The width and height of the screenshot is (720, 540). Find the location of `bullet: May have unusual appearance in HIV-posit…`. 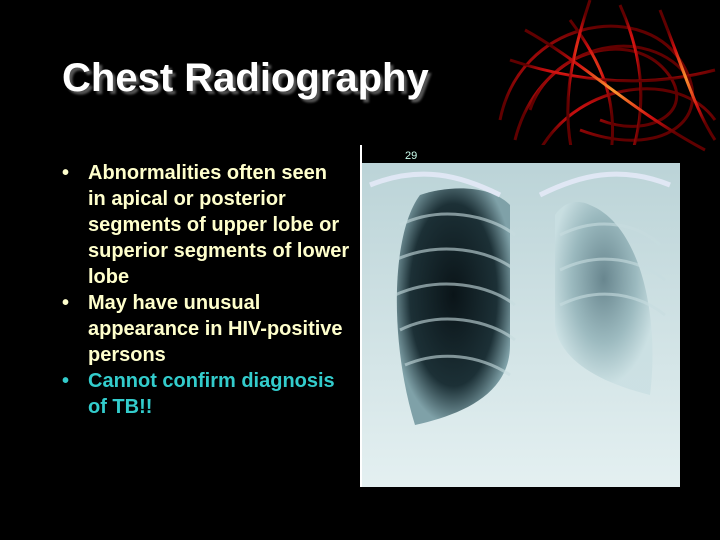

bullet: May have unusual appearance in HIV-posit… is located at coordinates (205, 329).